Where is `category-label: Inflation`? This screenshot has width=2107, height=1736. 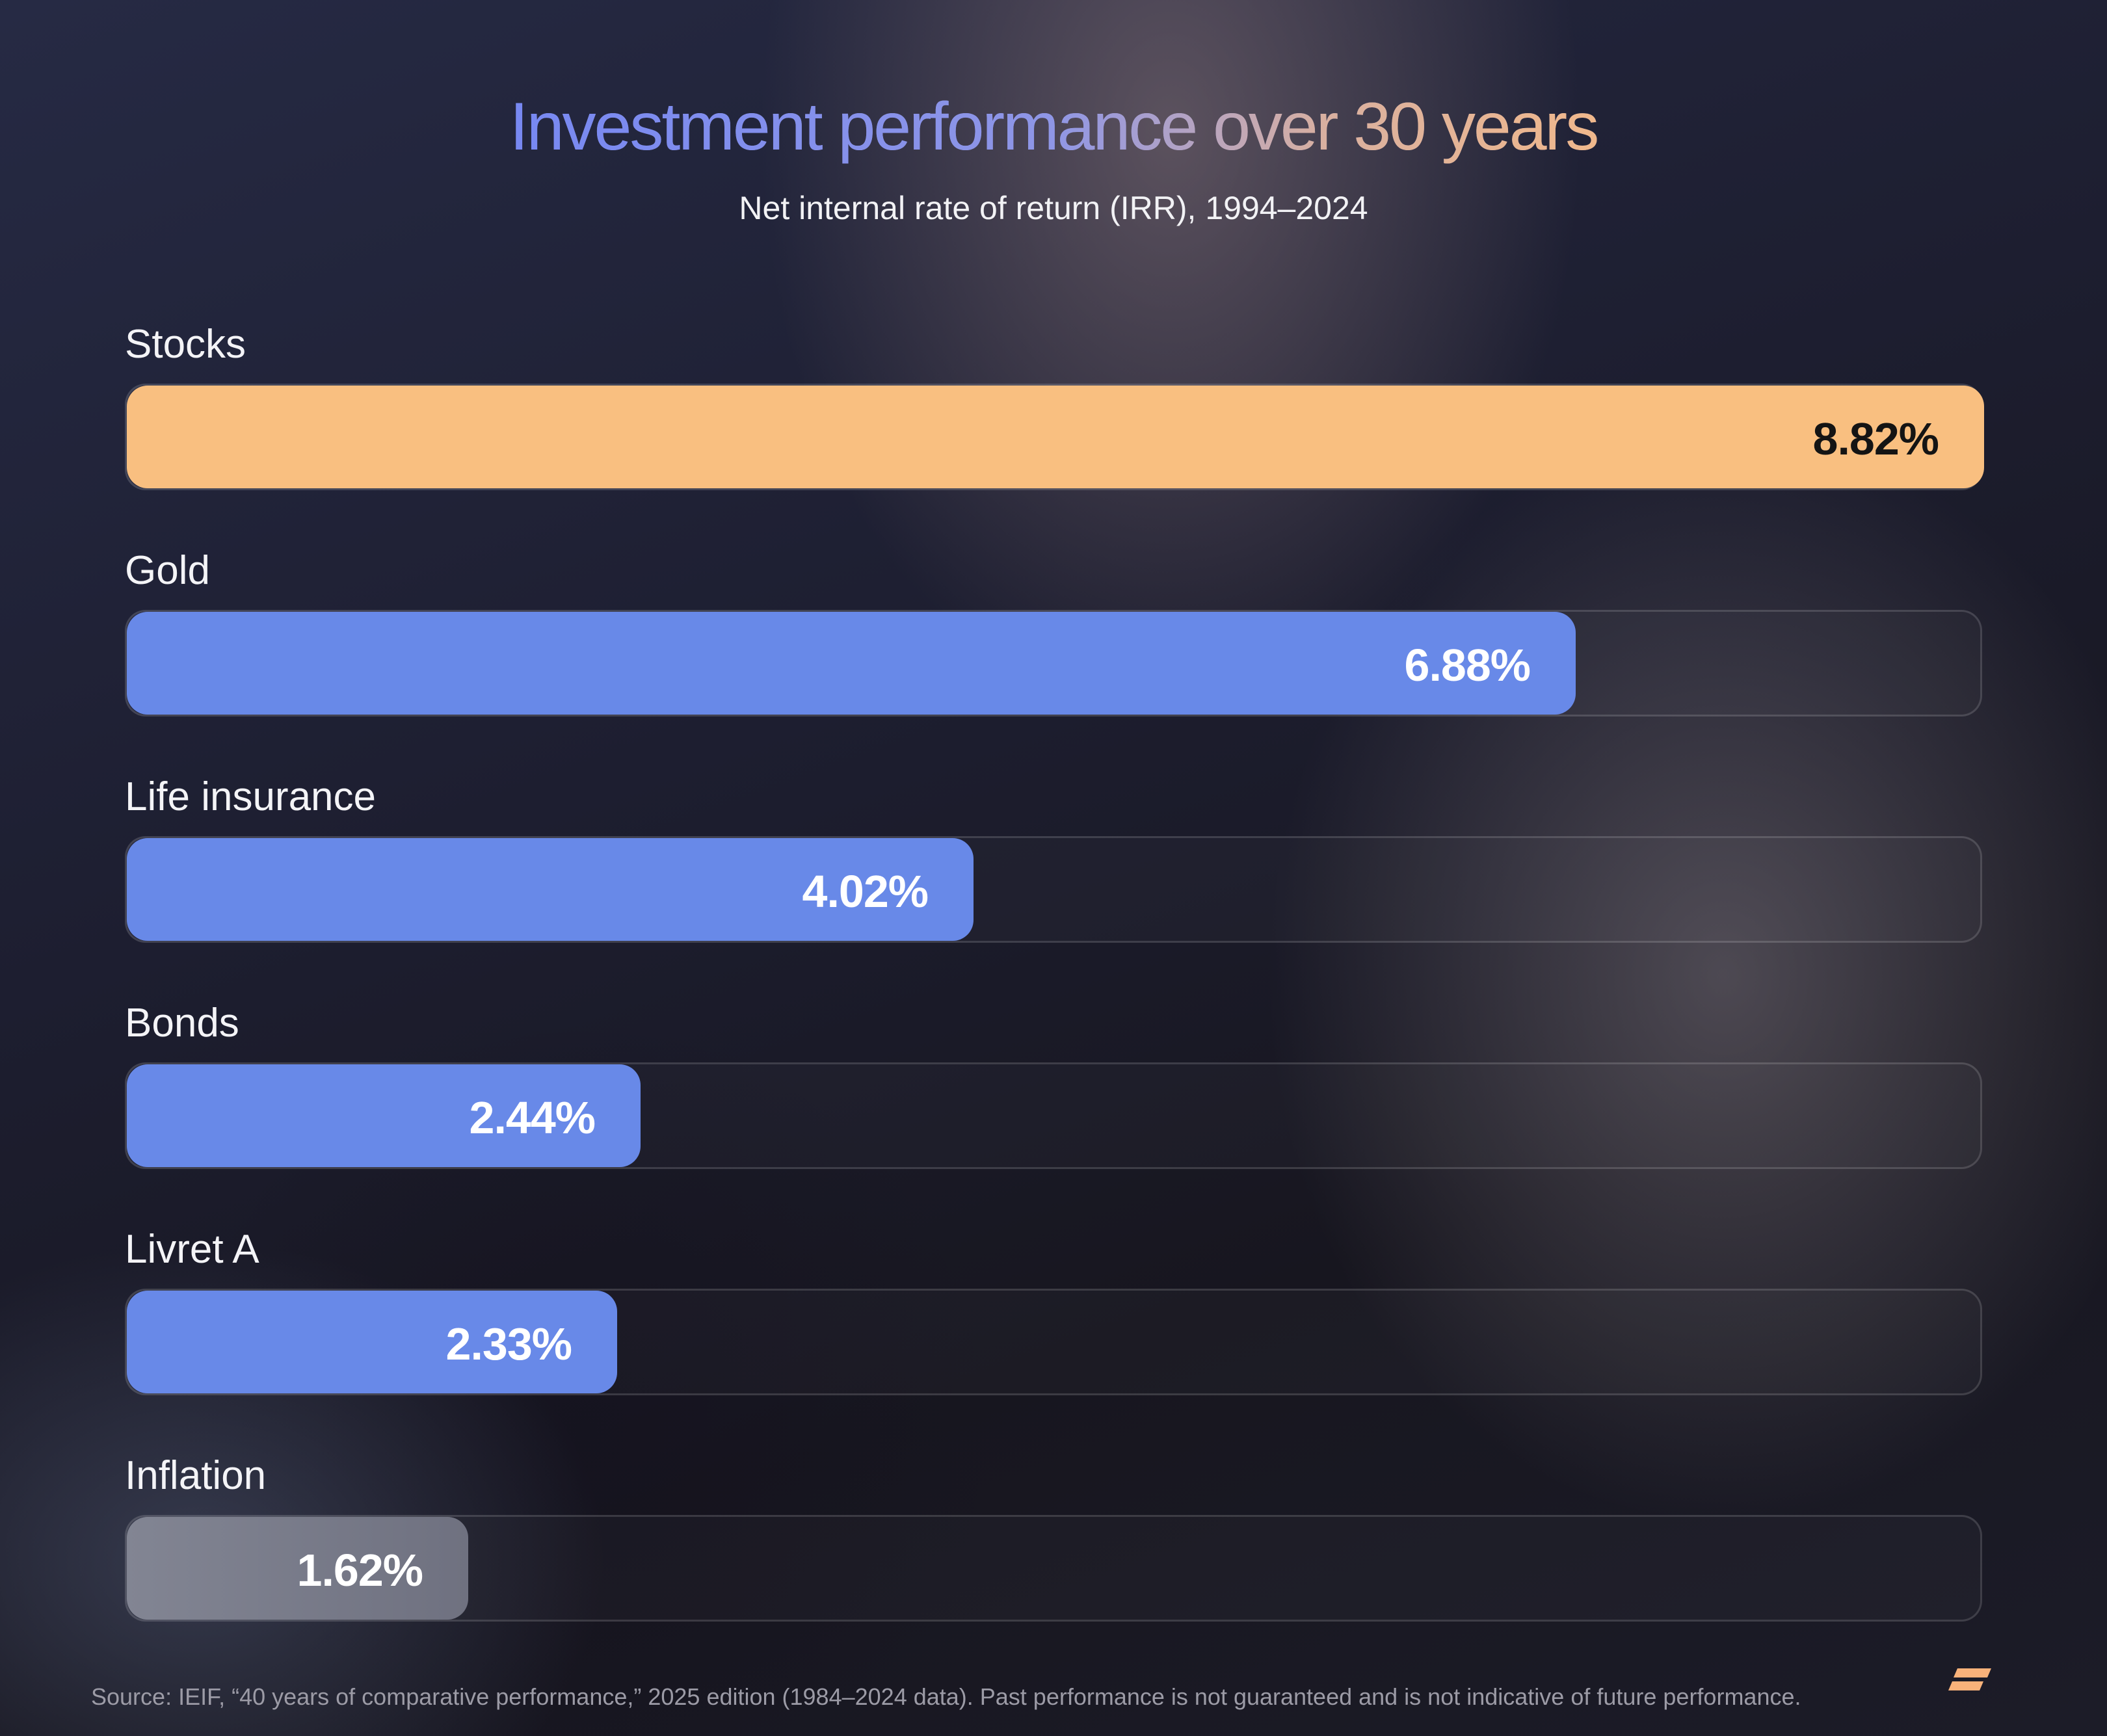 category-label: Inflation is located at coordinates (196, 1475).